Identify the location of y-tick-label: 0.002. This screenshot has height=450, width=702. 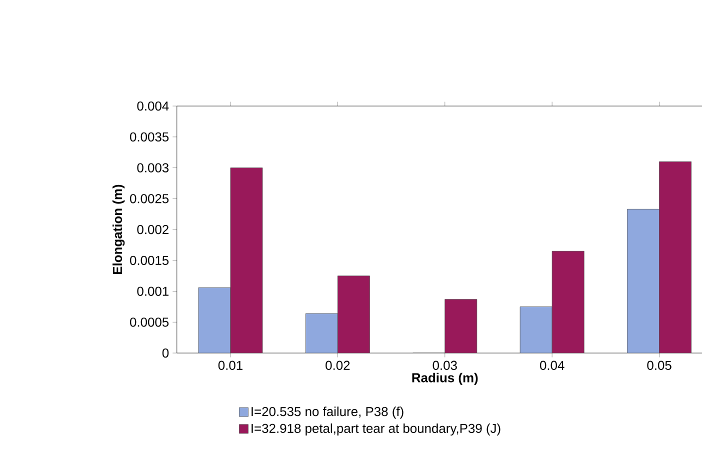
(152, 229).